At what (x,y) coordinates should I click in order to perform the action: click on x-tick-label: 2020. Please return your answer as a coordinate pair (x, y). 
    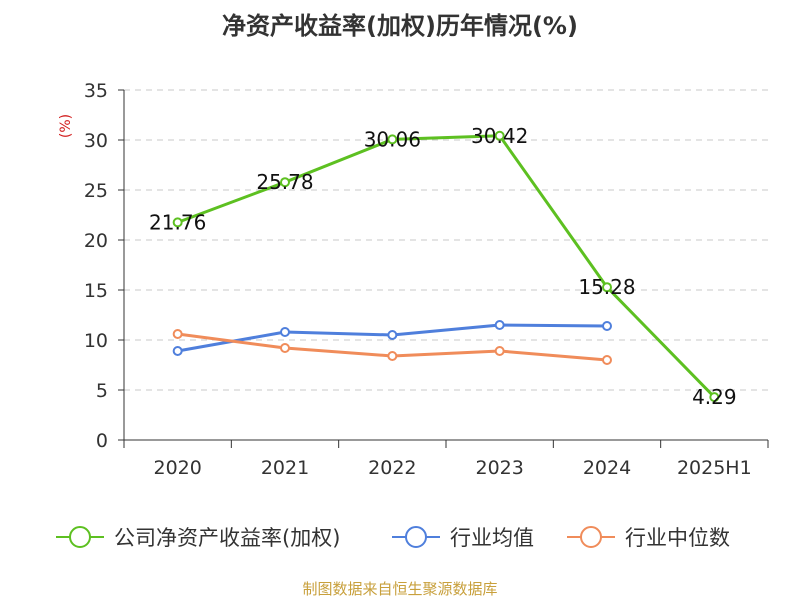
    Looking at the image, I should click on (177, 468).